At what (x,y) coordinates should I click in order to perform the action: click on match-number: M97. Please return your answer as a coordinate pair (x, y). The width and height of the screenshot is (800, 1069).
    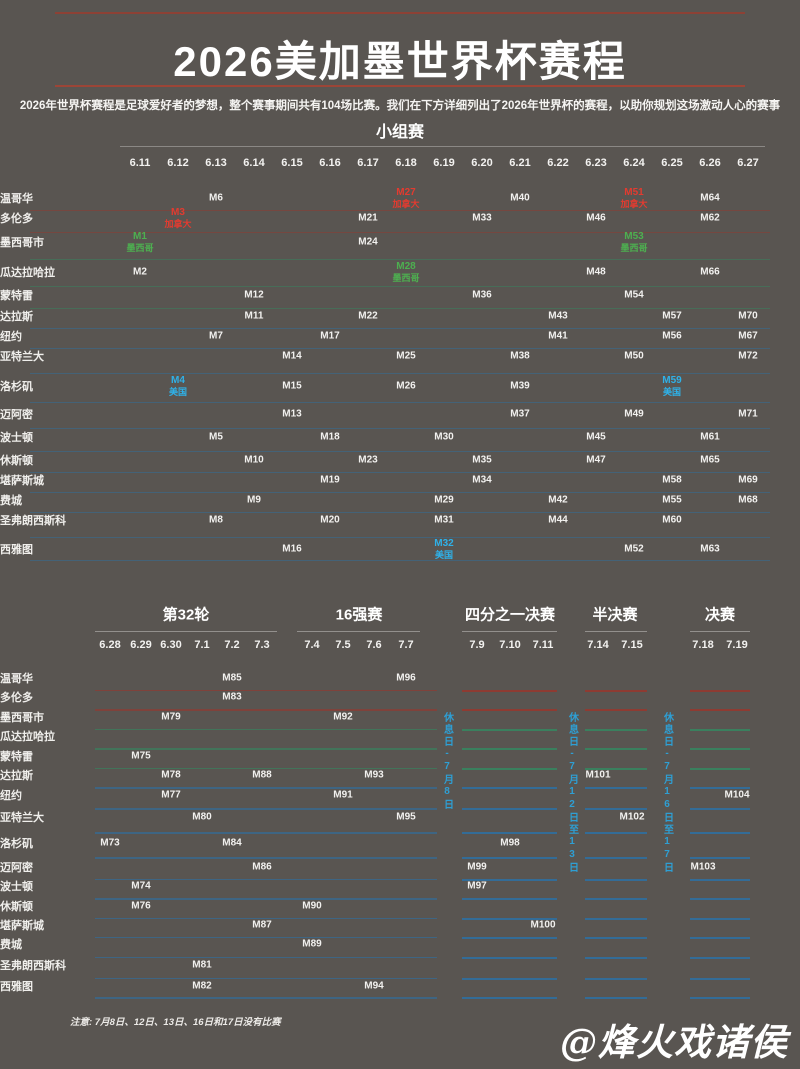
    Looking at the image, I should click on (477, 886).